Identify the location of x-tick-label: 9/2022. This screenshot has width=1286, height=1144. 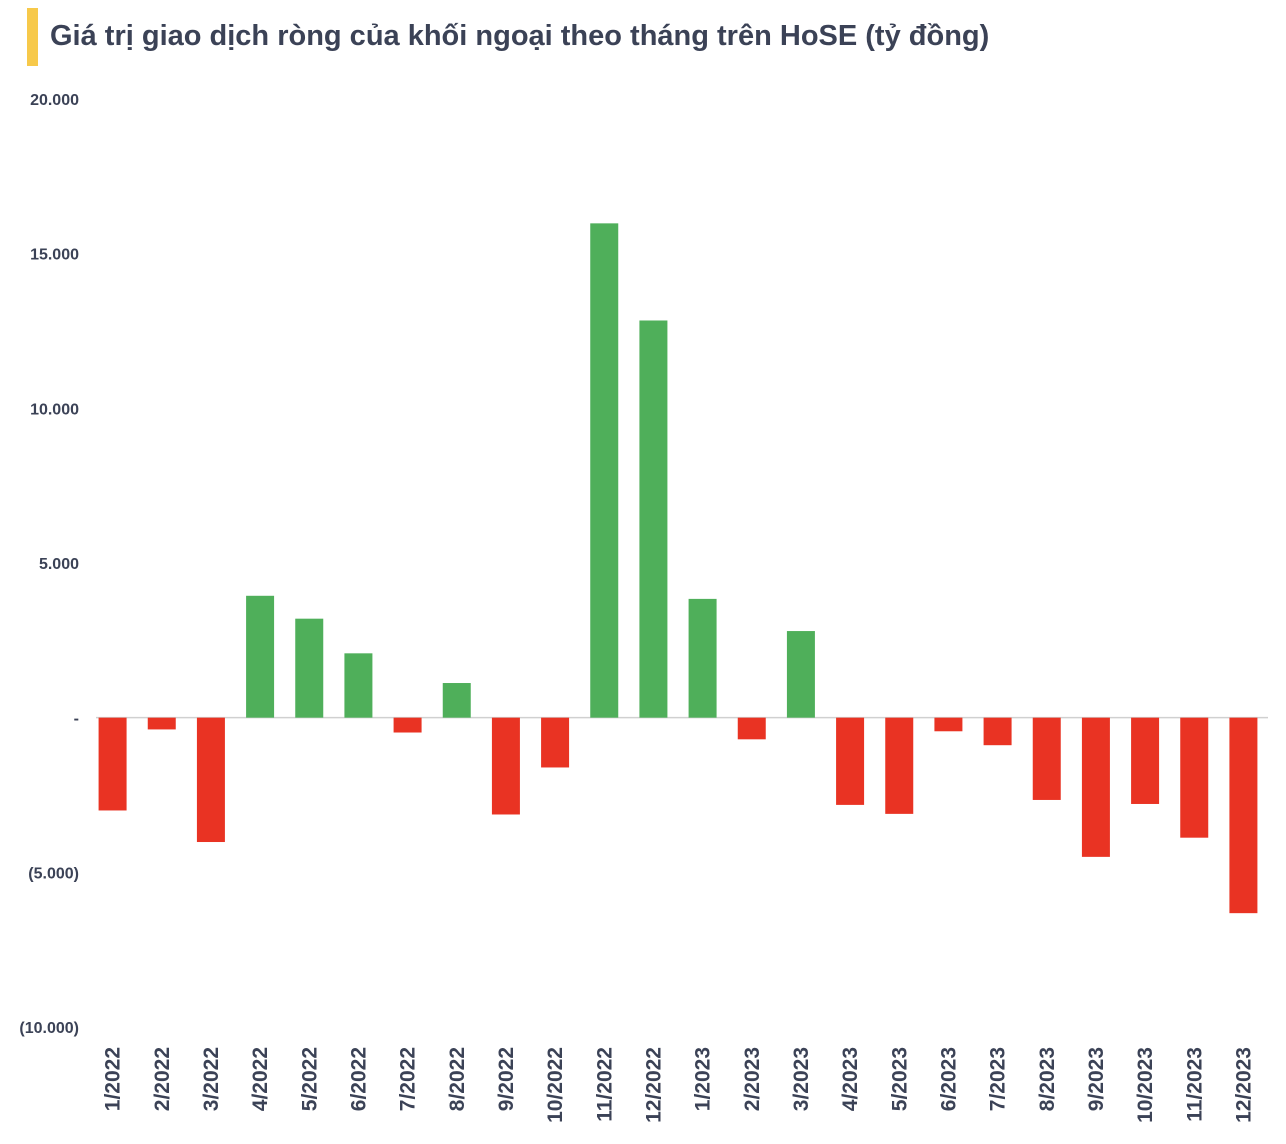
(506, 1079).